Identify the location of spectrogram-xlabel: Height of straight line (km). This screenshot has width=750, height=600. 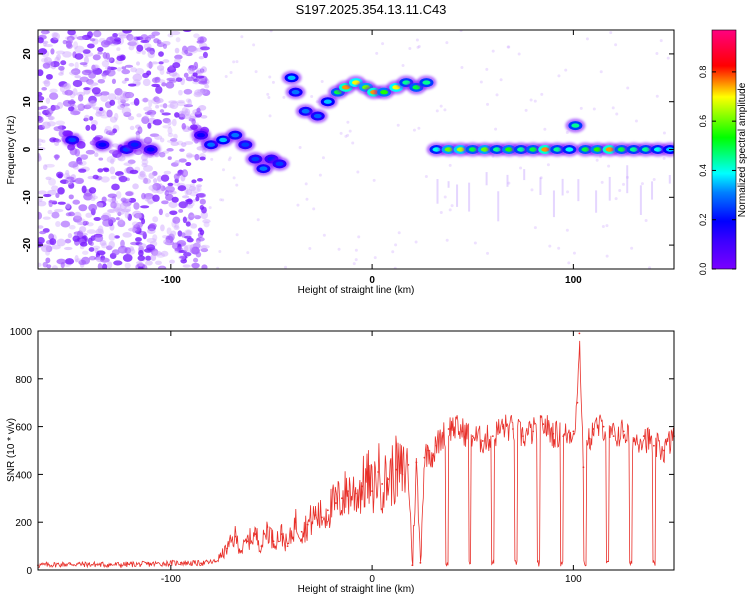
(356, 290).